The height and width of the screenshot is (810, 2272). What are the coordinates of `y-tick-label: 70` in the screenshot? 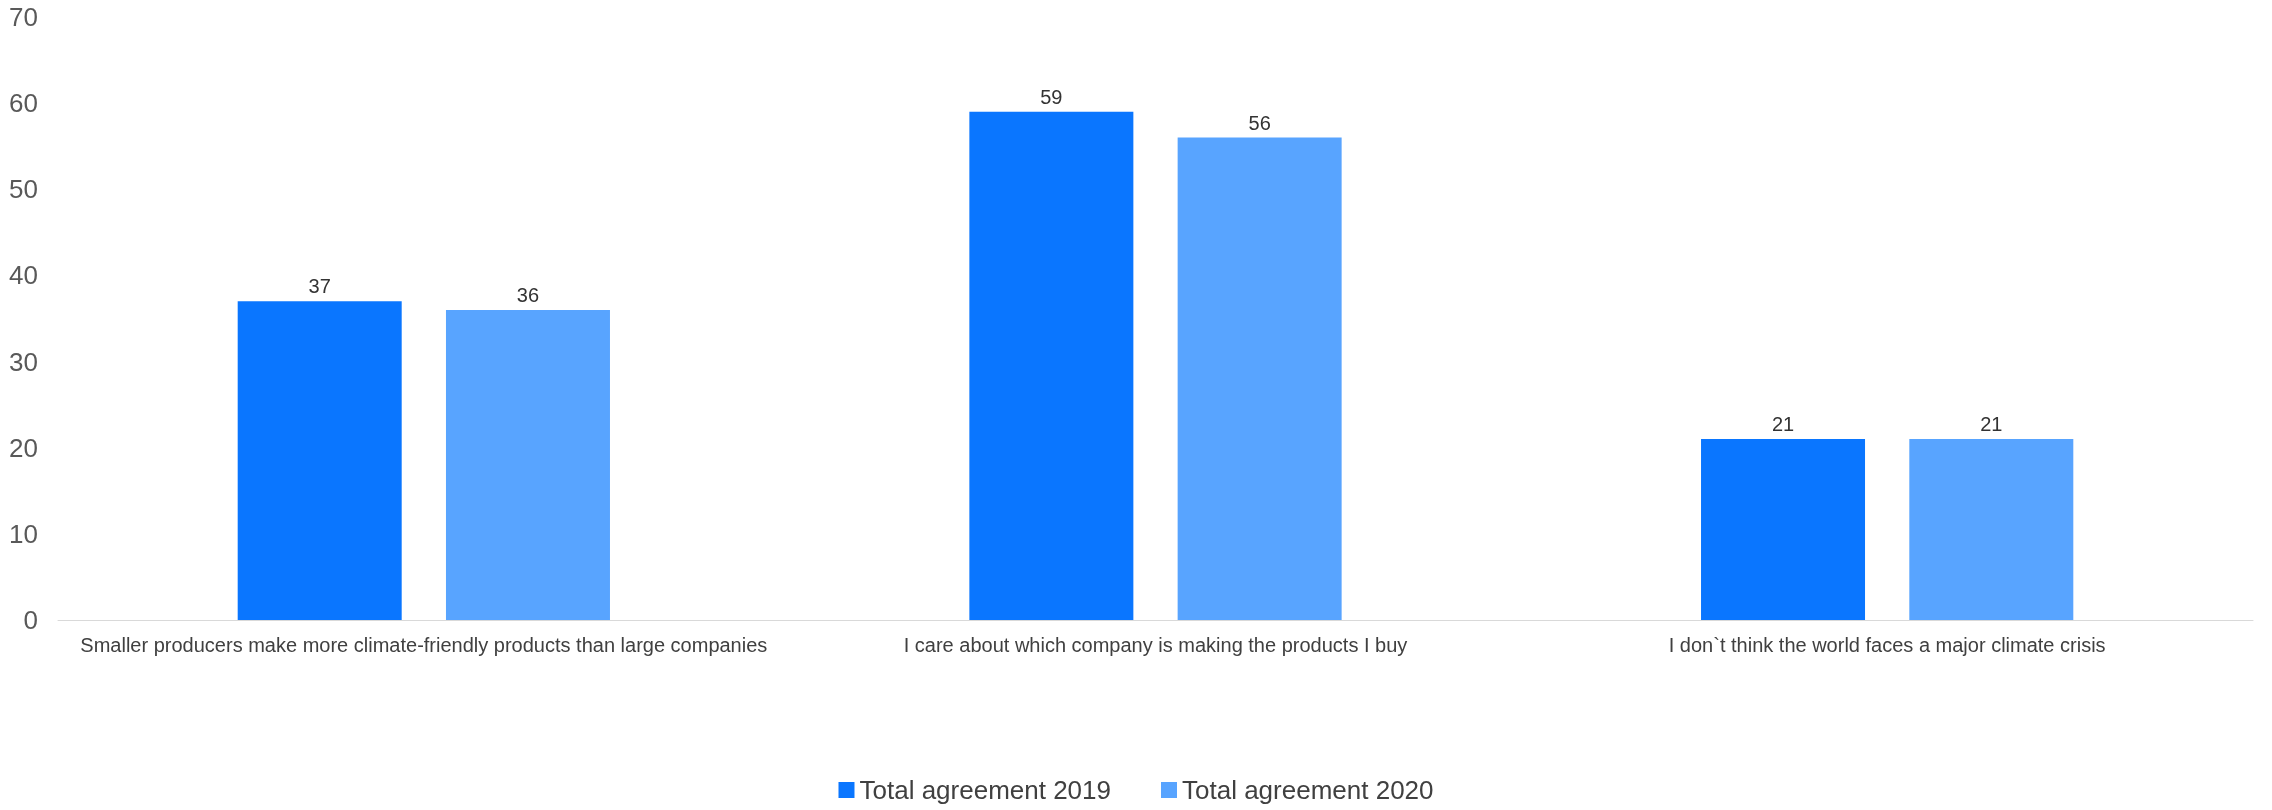 It's located at (23, 17).